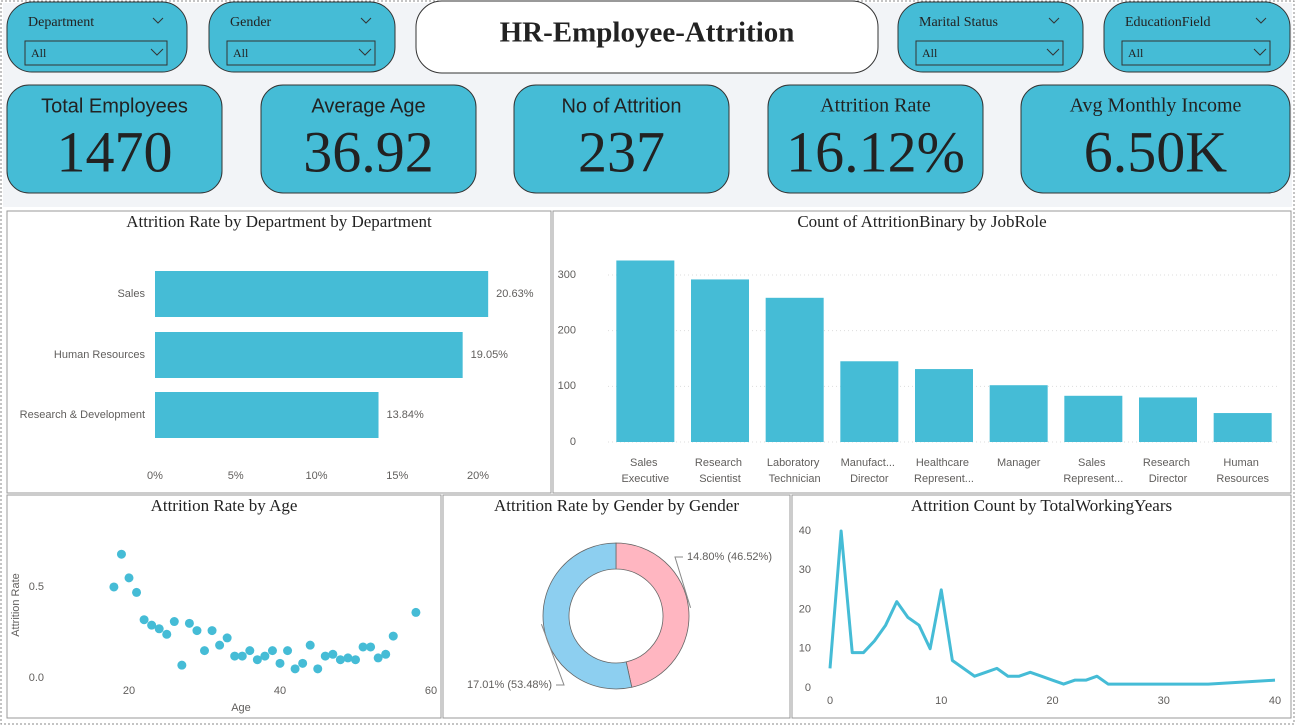 This screenshot has width=1295, height=725. Describe the element at coordinates (478, 476) in the screenshot. I see `x-tick-label: 20%` at that location.